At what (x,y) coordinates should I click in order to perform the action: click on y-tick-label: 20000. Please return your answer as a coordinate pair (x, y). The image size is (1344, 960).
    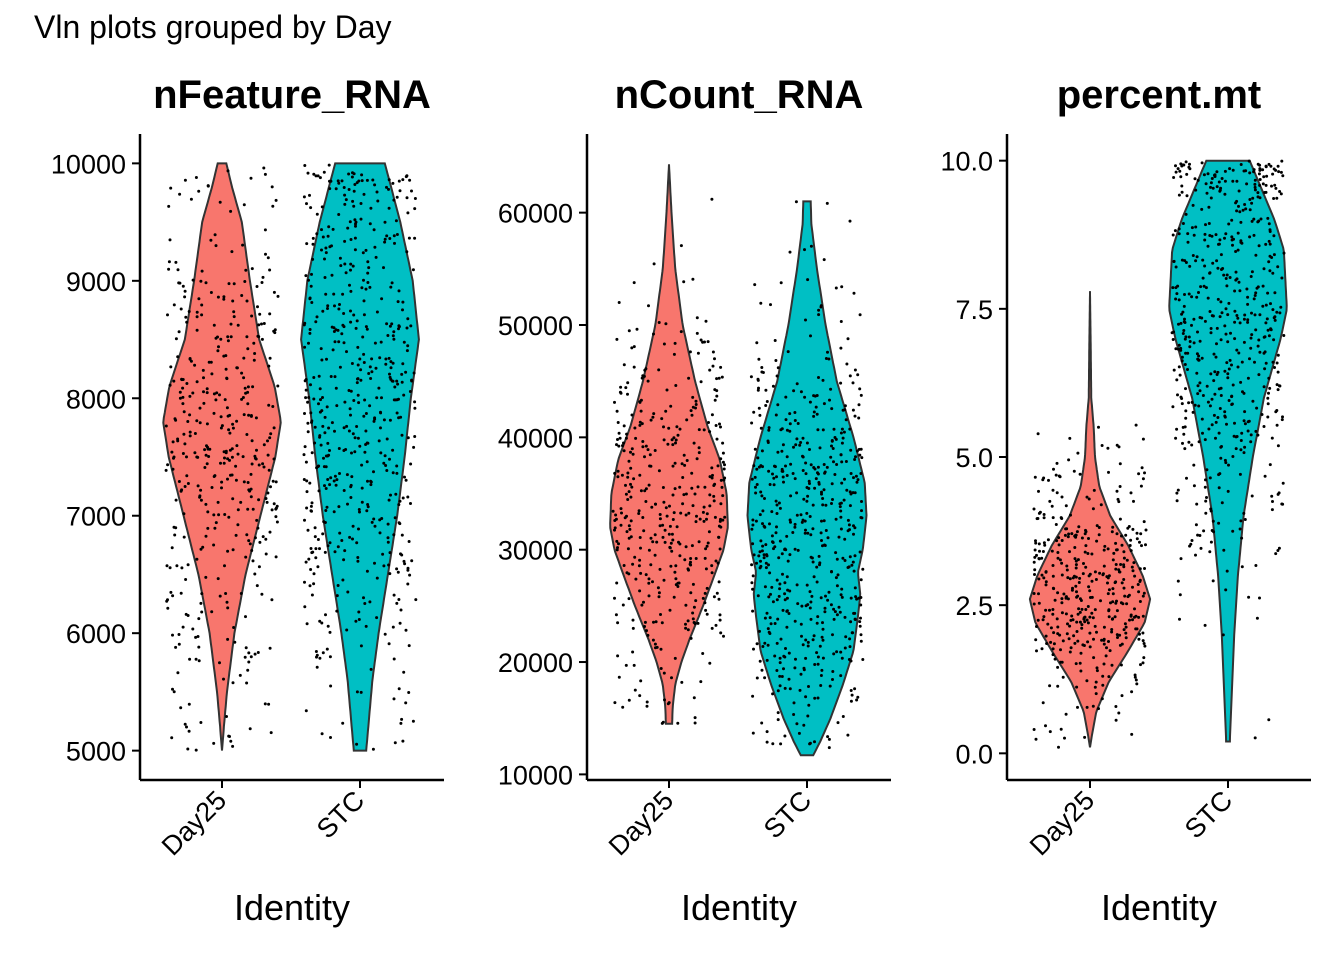
    Looking at the image, I should click on (535, 663).